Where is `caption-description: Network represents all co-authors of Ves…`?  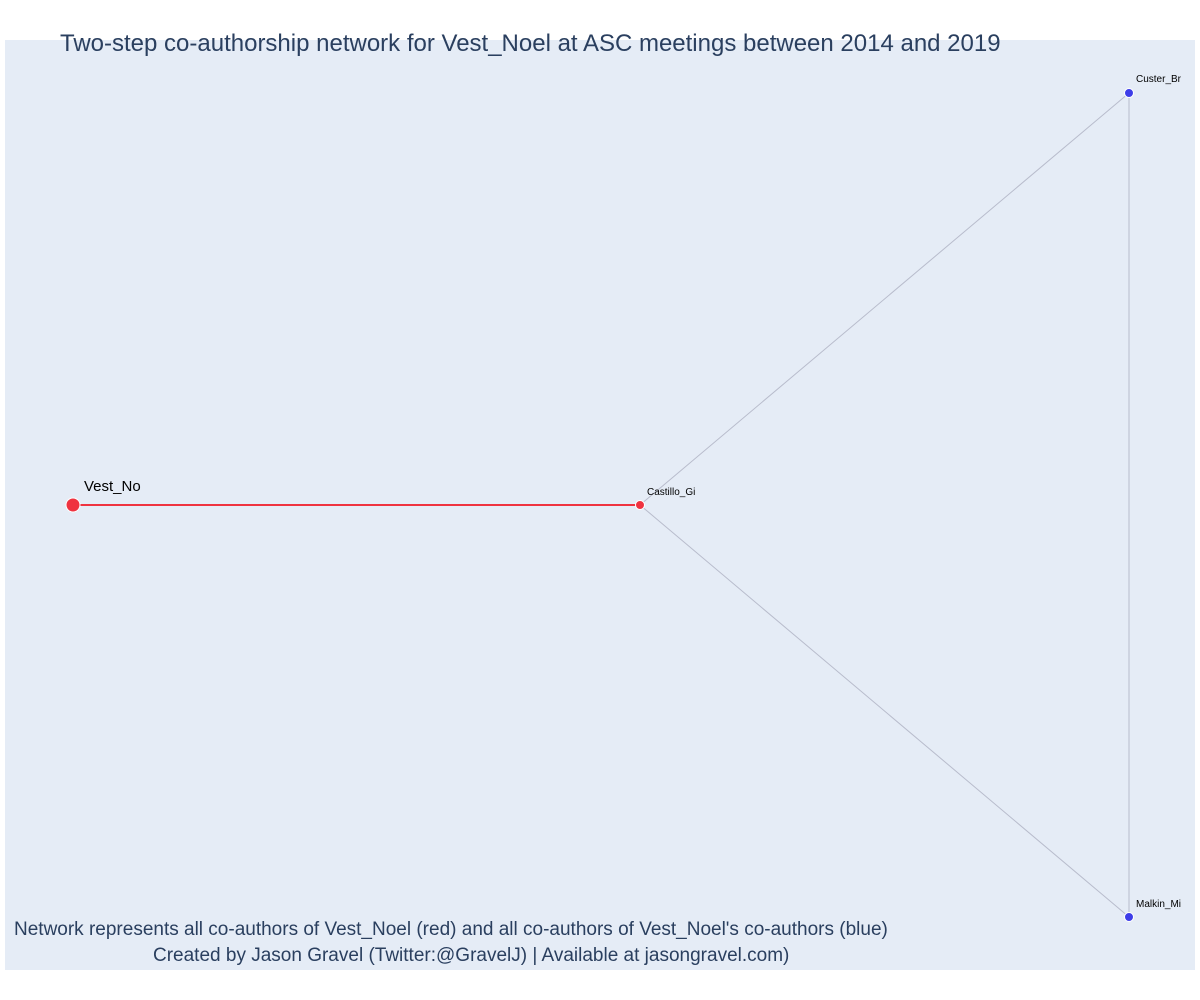 caption-description: Network represents all co-authors of Ves… is located at coordinates (451, 929).